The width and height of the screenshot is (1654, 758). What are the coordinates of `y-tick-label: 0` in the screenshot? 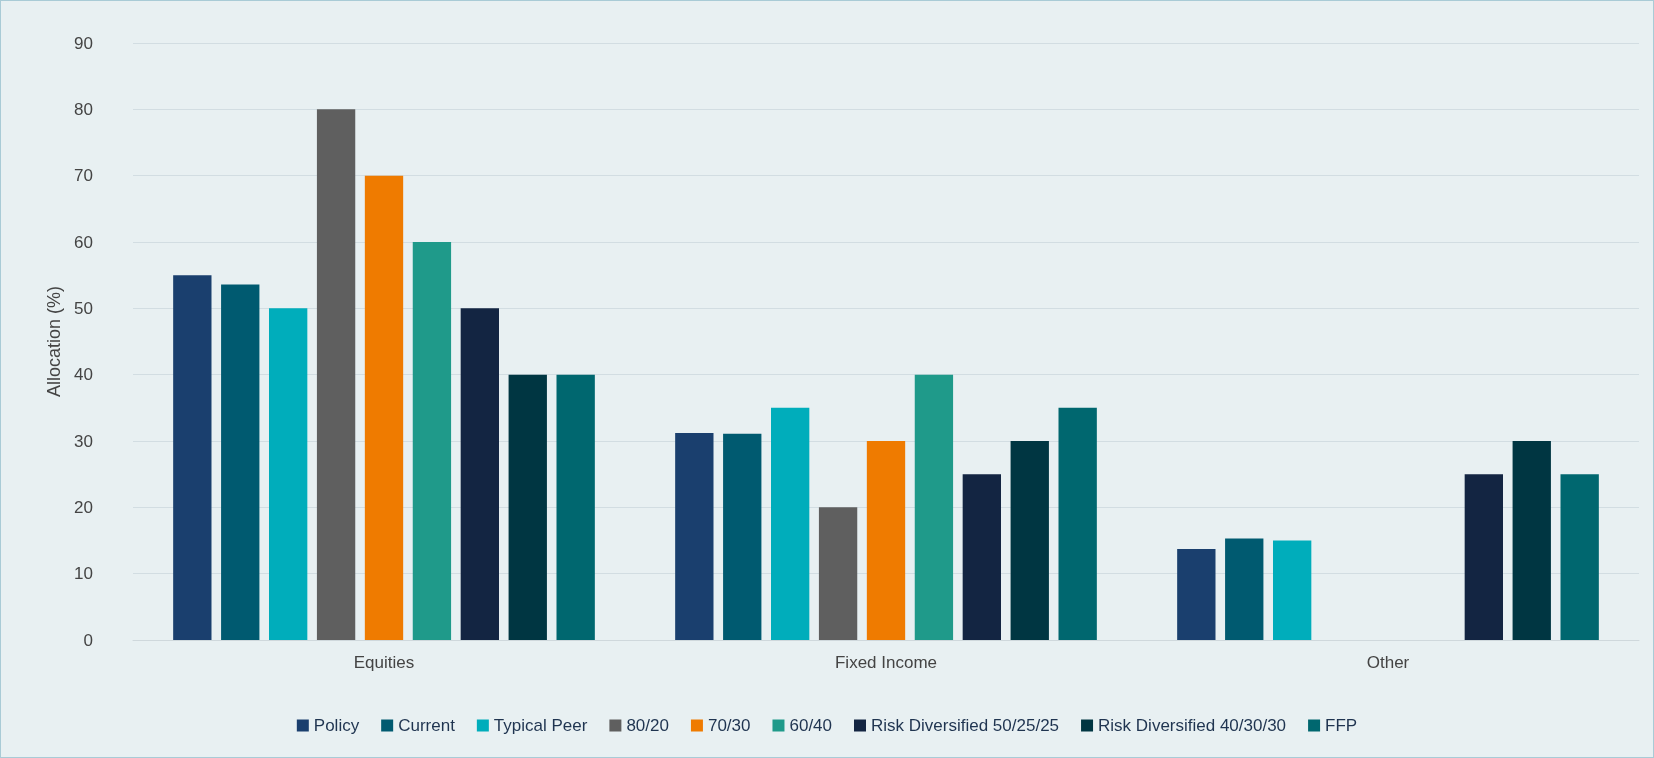 It's located at (88, 640).